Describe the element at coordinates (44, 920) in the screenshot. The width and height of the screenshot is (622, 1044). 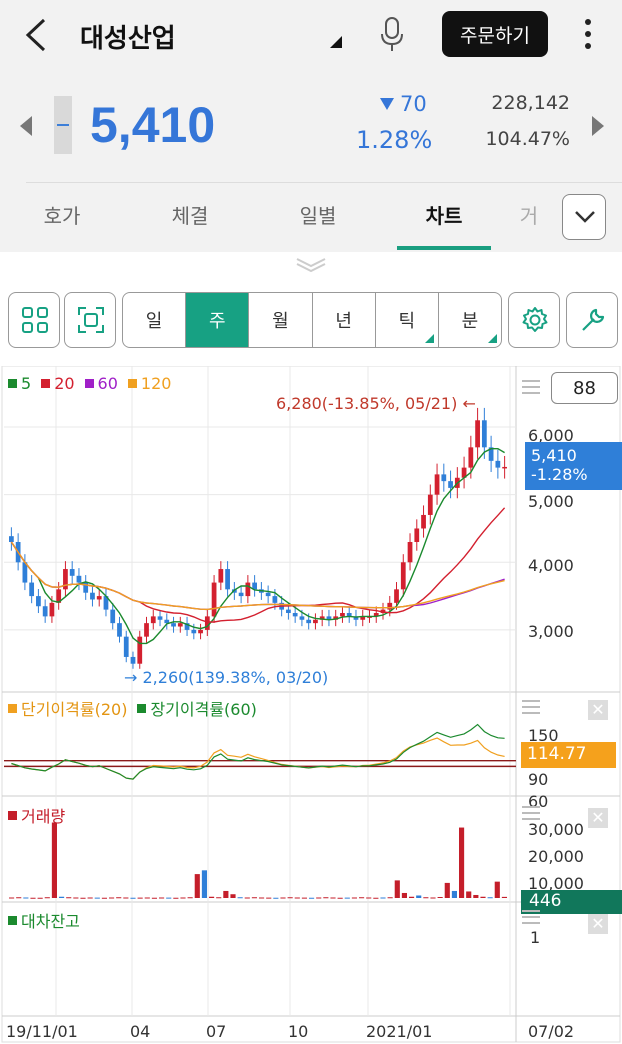
I see `legend-lending: 대차잔고` at that location.